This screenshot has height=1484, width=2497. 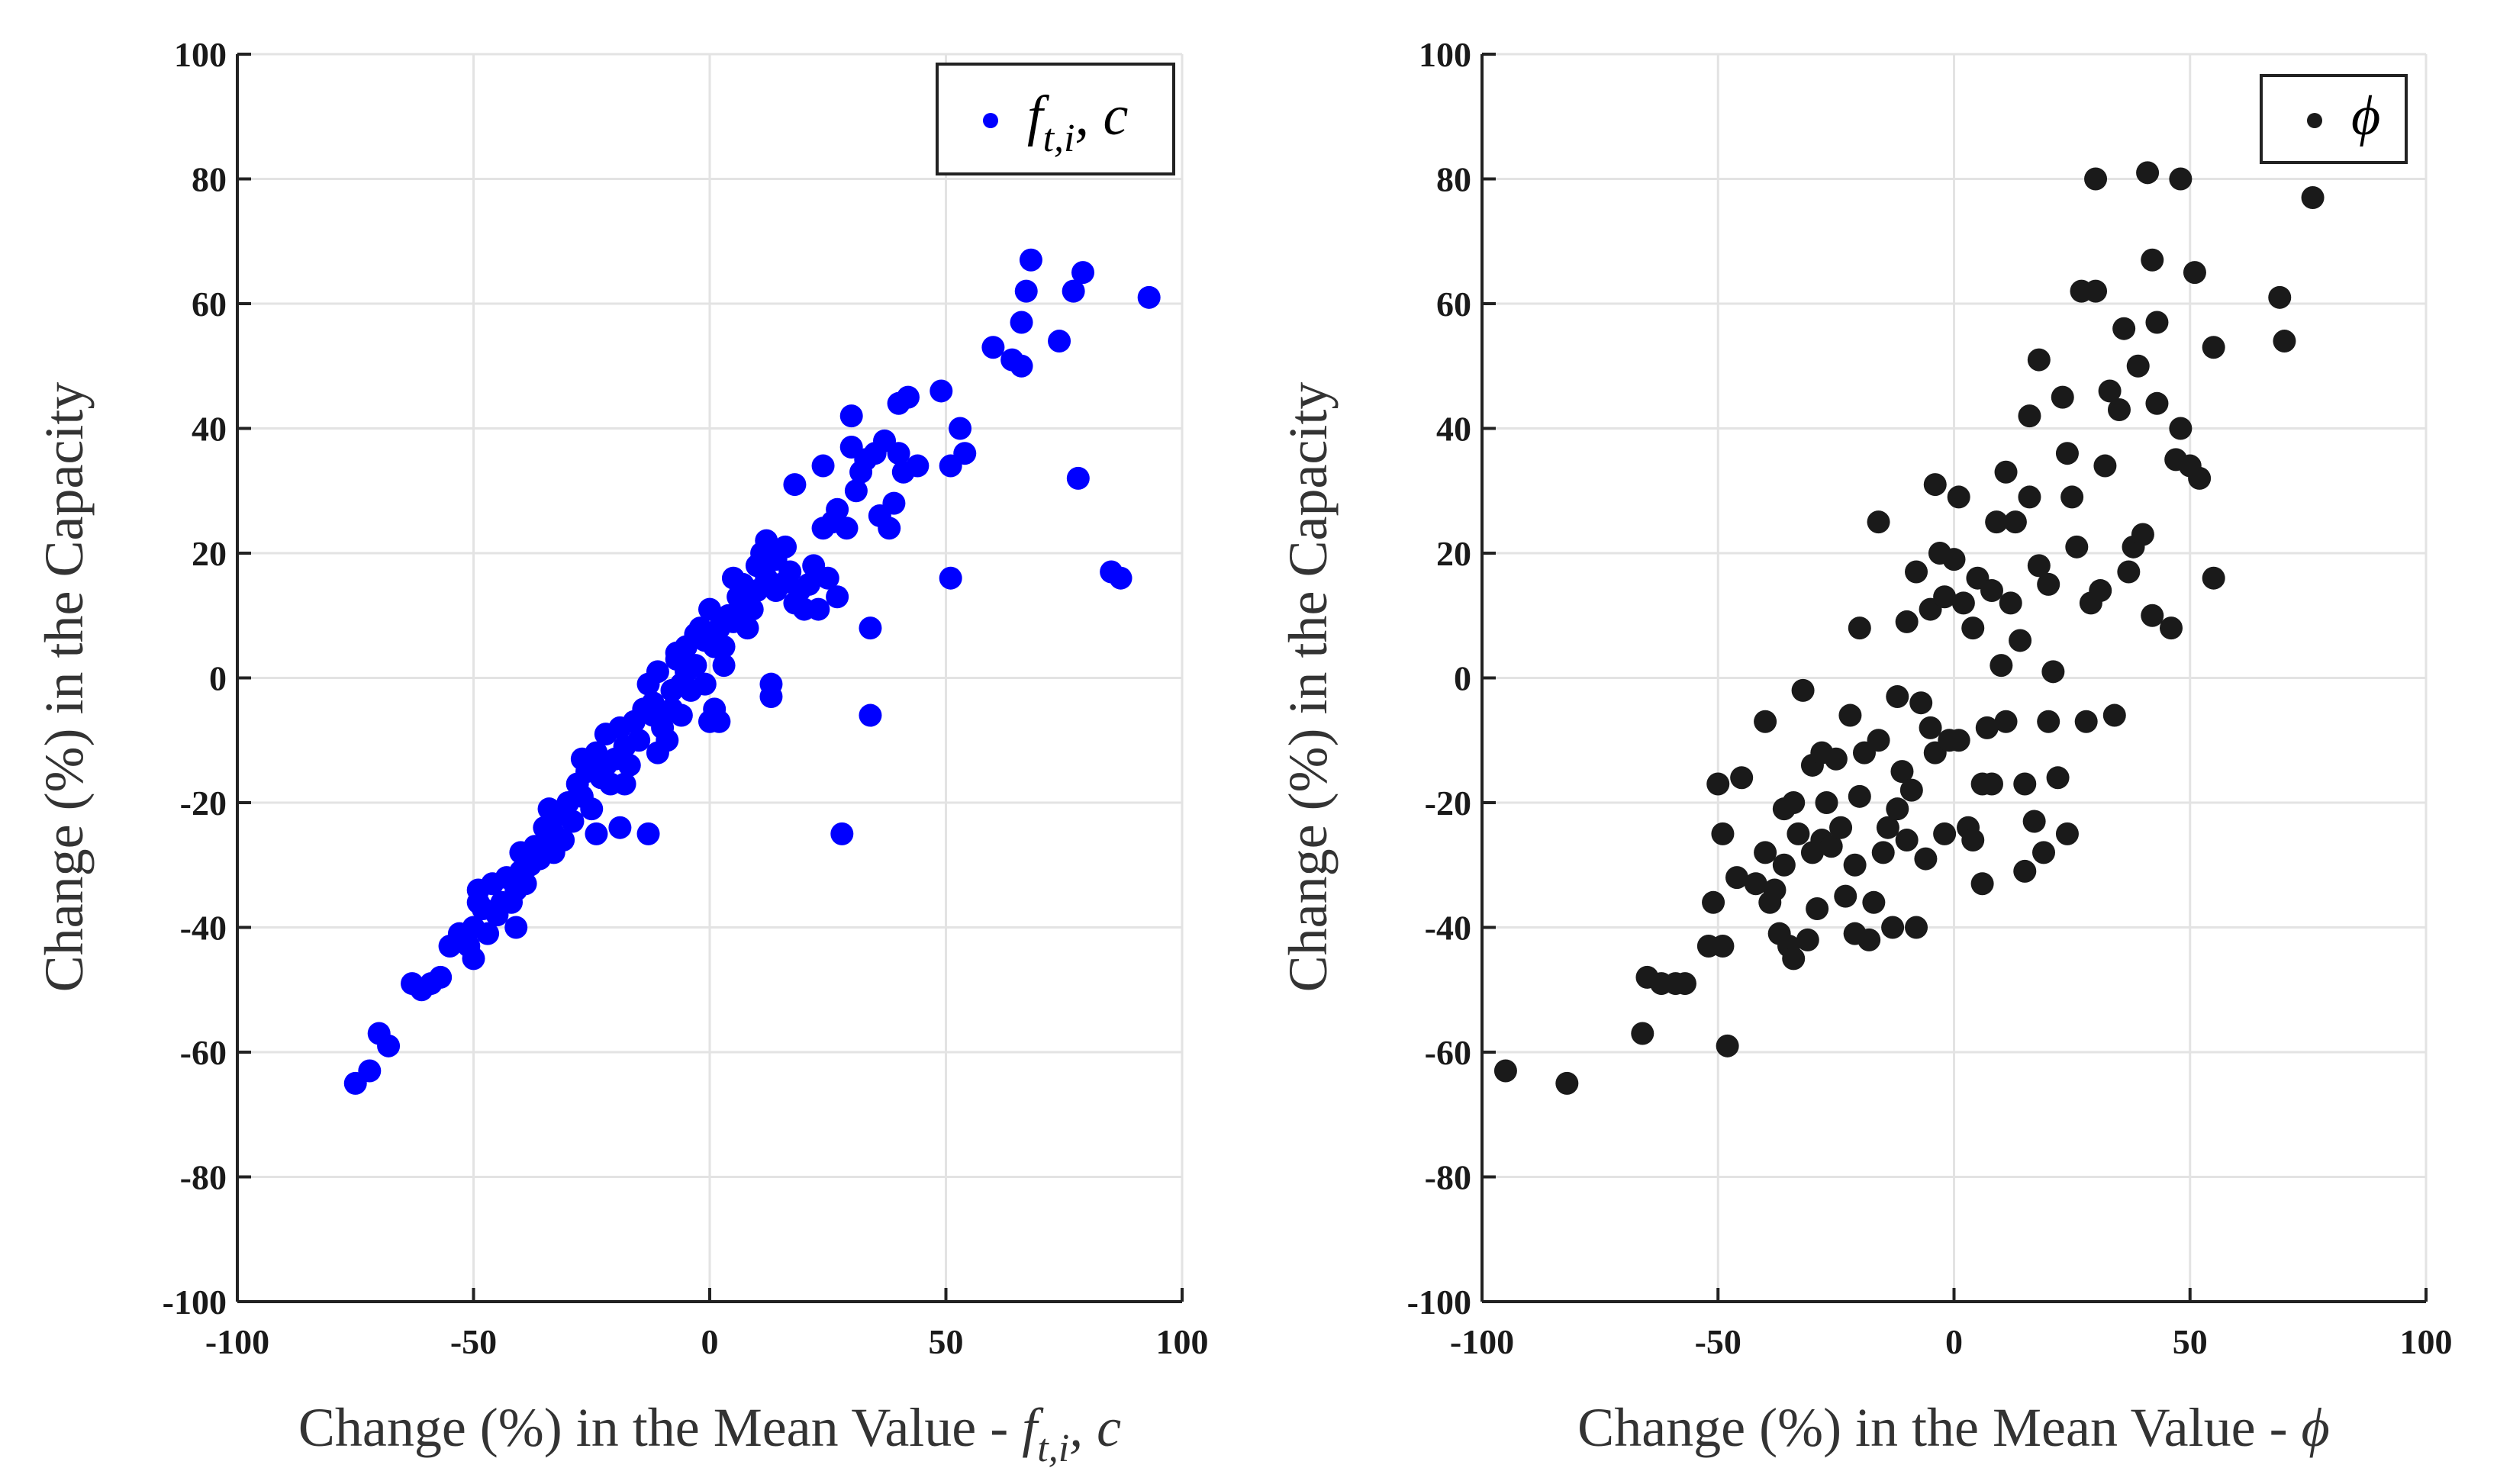 I want to click on chart-0-legend-box, so click(x=1055, y=119).